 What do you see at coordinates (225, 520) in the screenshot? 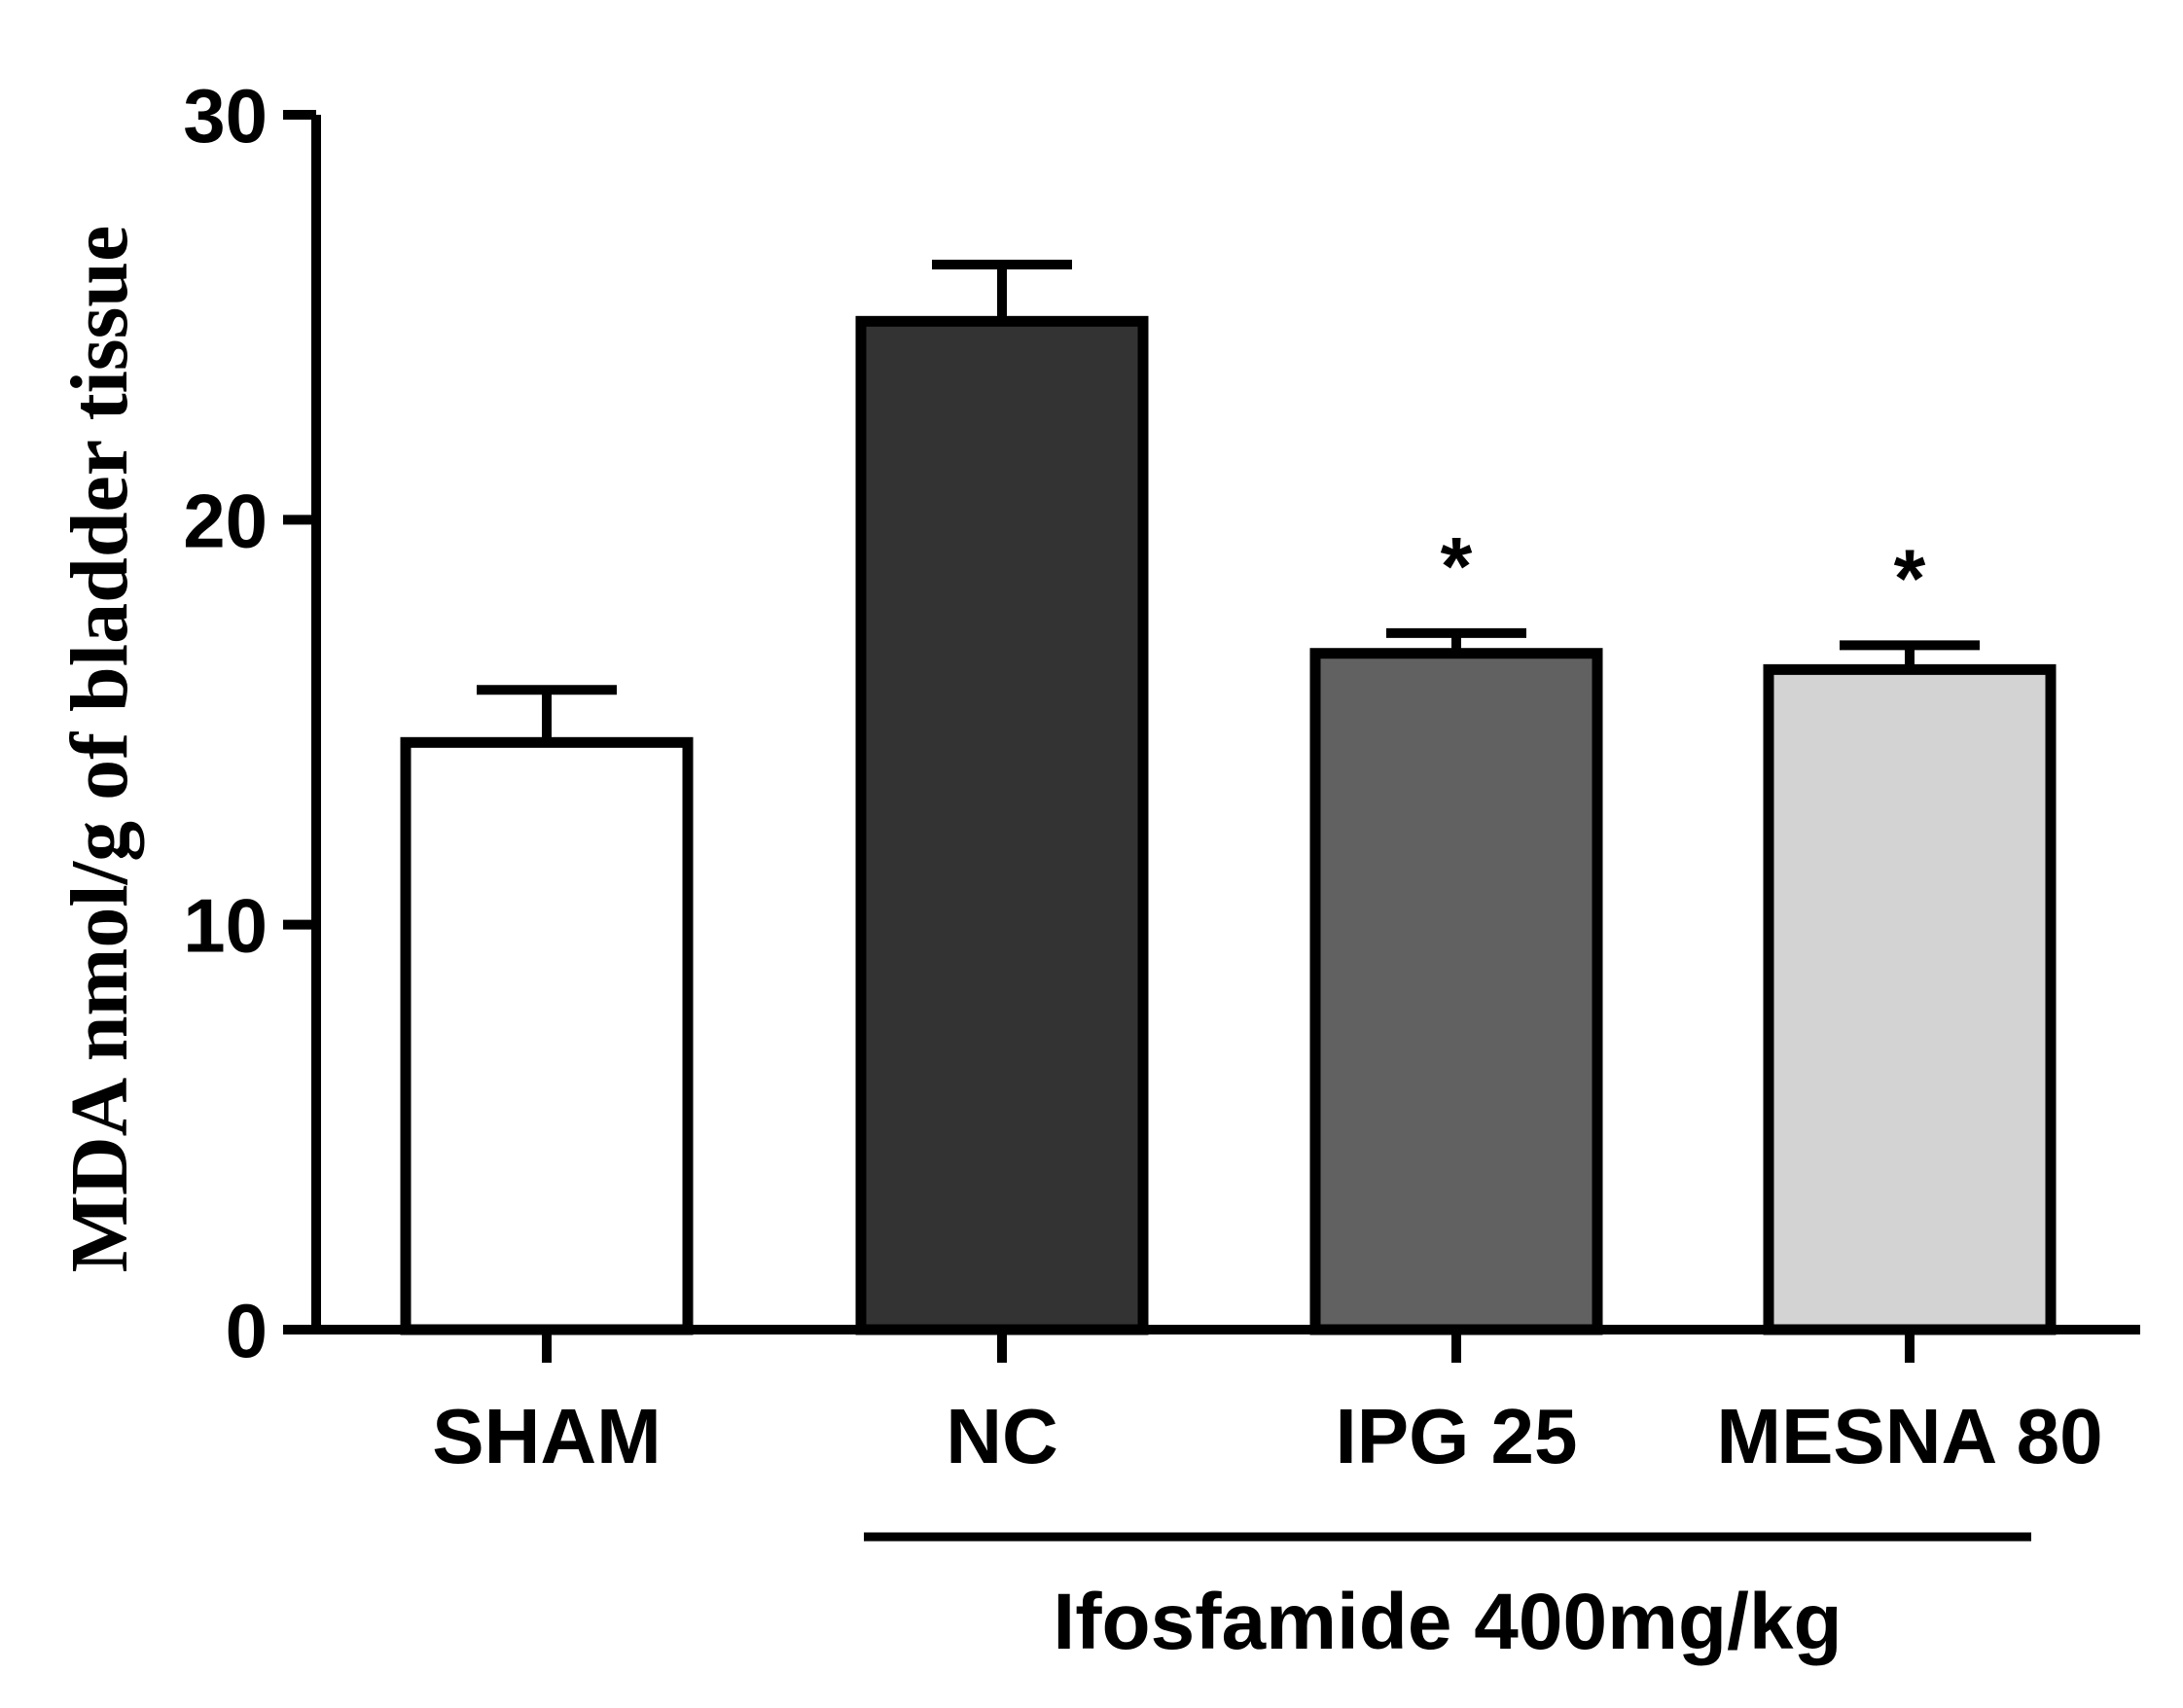
I see `y-tick-label: 20` at bounding box center [225, 520].